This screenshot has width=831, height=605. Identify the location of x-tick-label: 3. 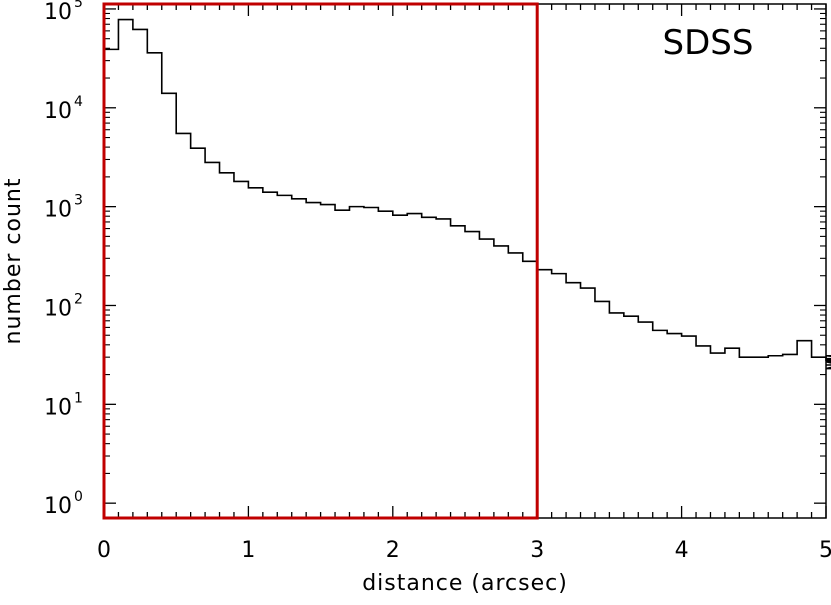
(537, 550).